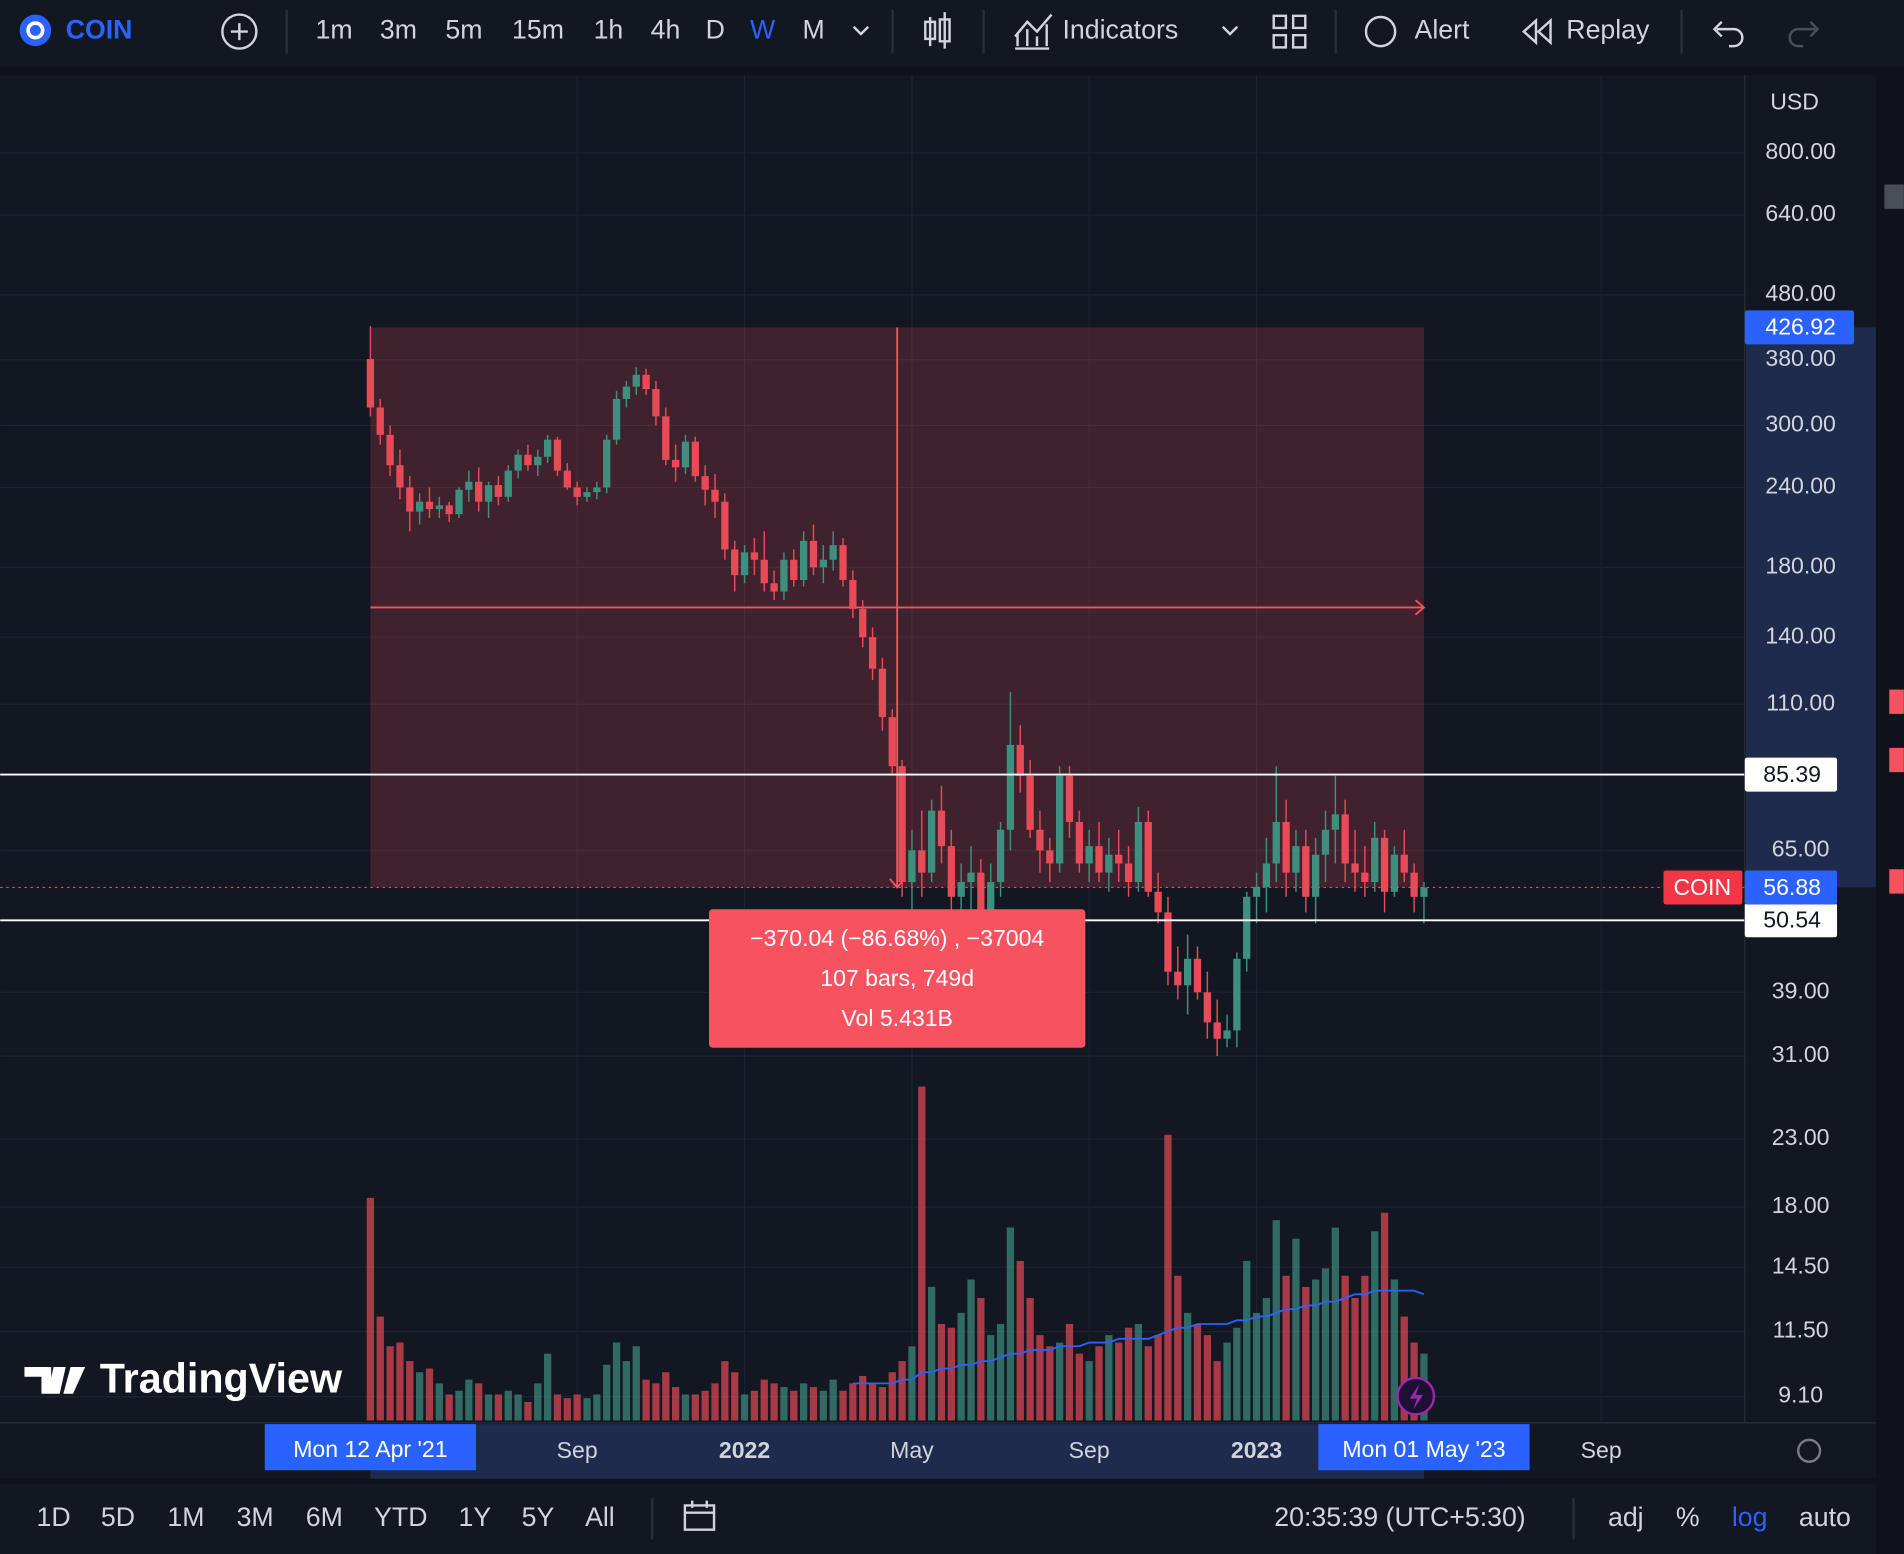  I want to click on scale-option: adj, so click(1626, 1517).